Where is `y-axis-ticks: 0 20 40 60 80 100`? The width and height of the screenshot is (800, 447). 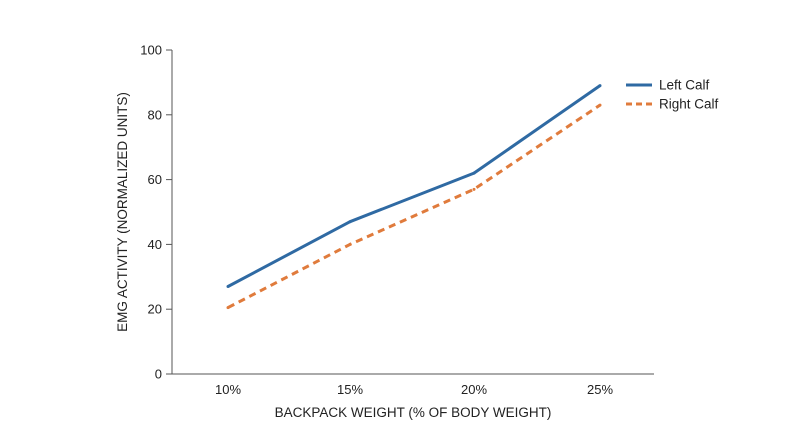 y-axis-ticks: 0 20 40 60 80 100 is located at coordinates (156, 212).